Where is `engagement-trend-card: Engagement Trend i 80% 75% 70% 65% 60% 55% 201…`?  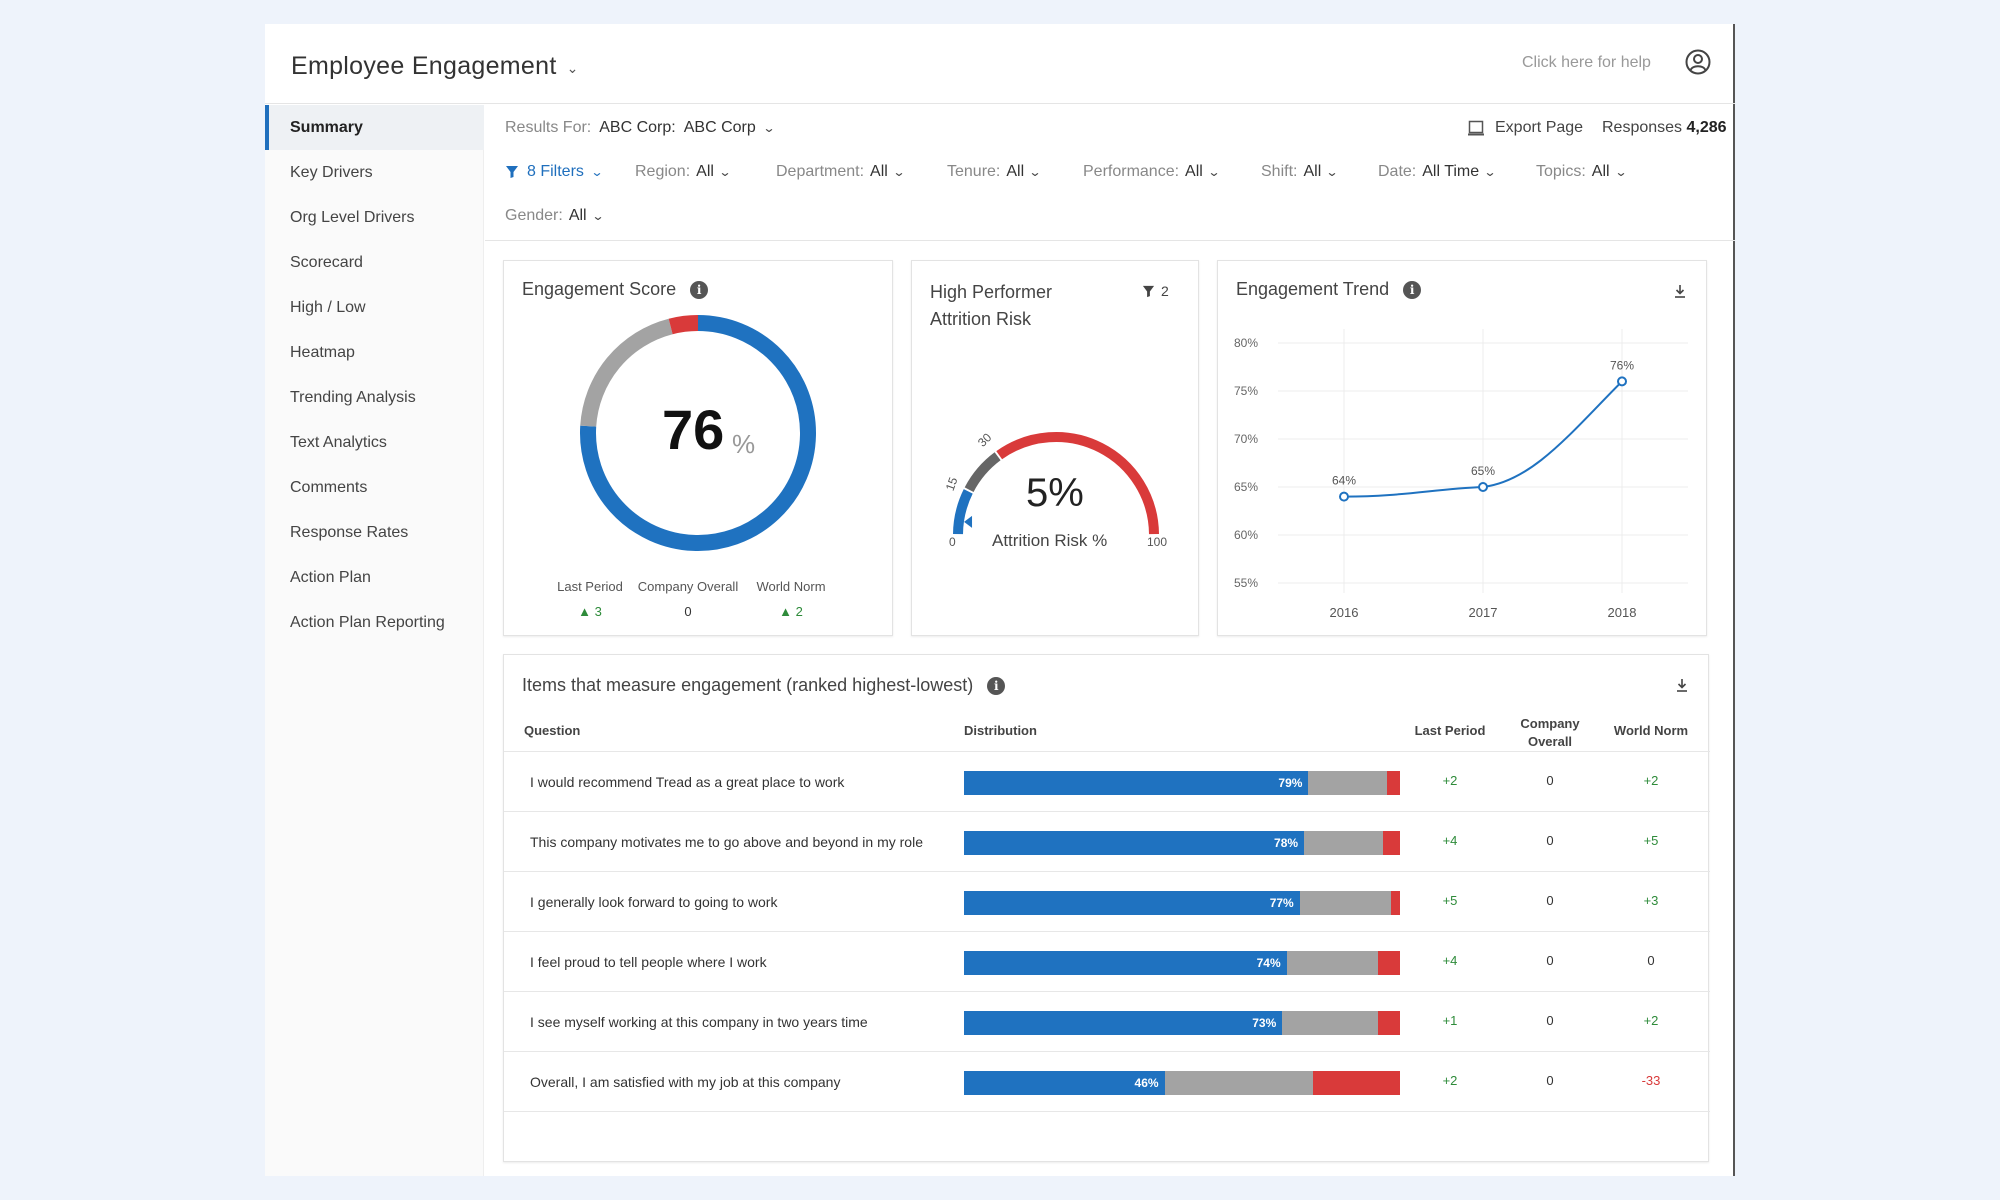
engagement-trend-card: Engagement Trend i 80% 75% 70% 65% 60% 55% 201… is located at coordinates (1462, 448).